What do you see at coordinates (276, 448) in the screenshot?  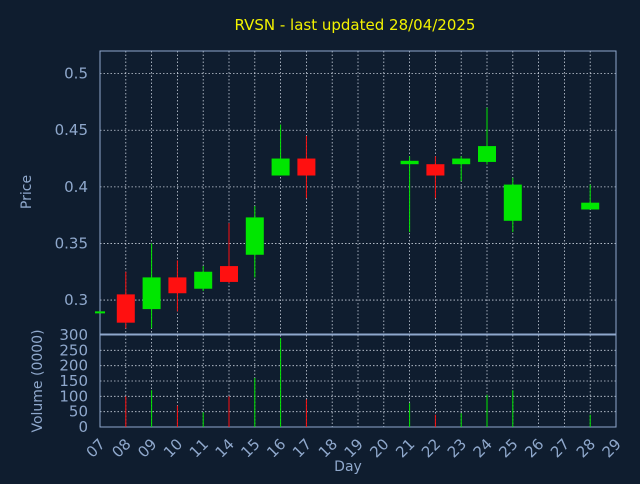 I see `x-tick-label: 16` at bounding box center [276, 448].